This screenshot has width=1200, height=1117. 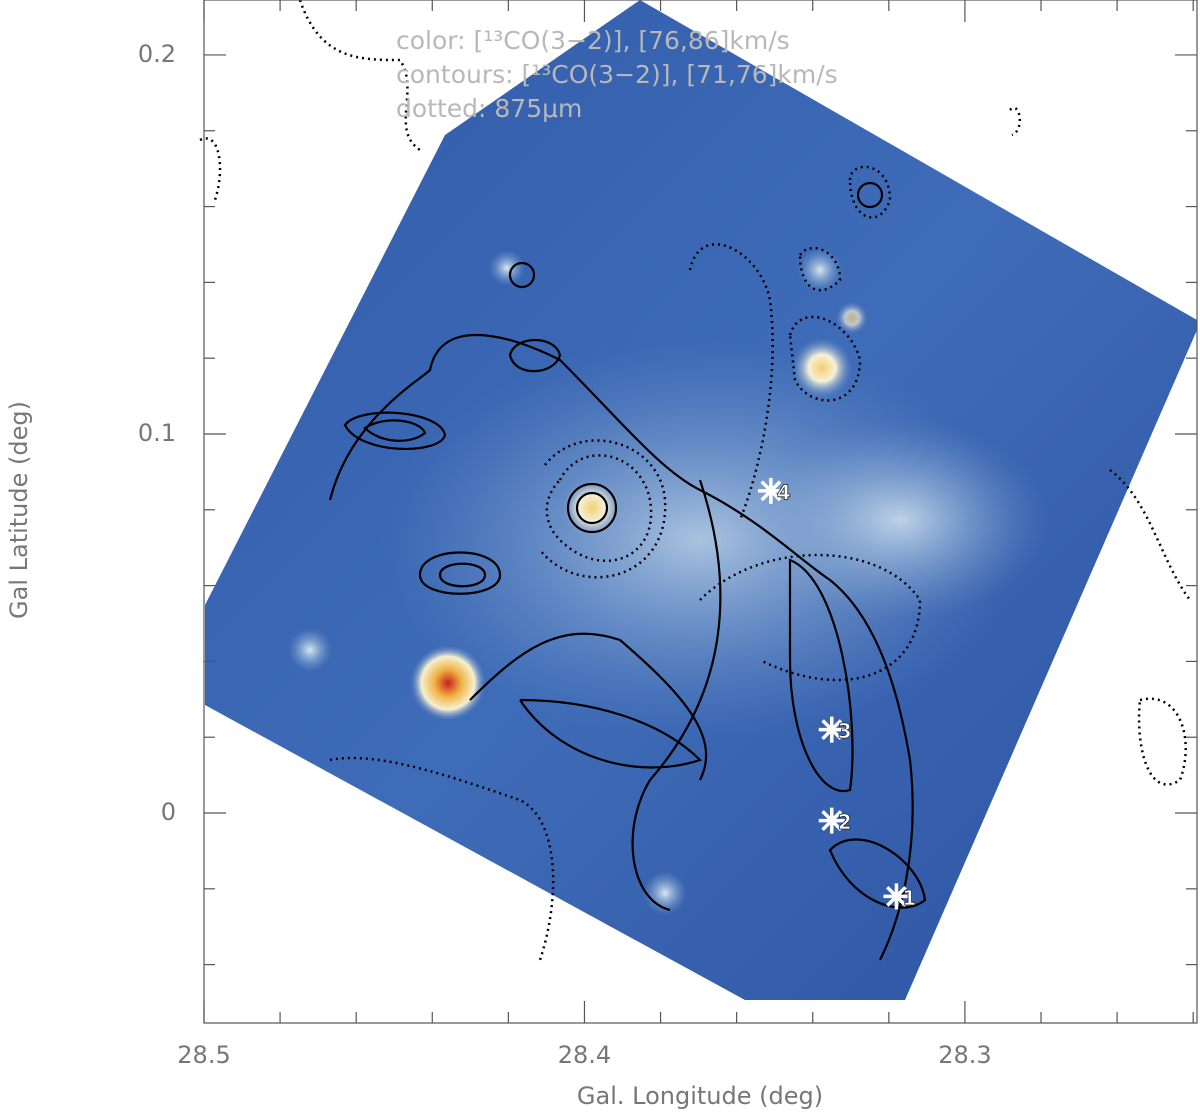 I want to click on x-tick-label: 28.3, so click(x=964, y=1055).